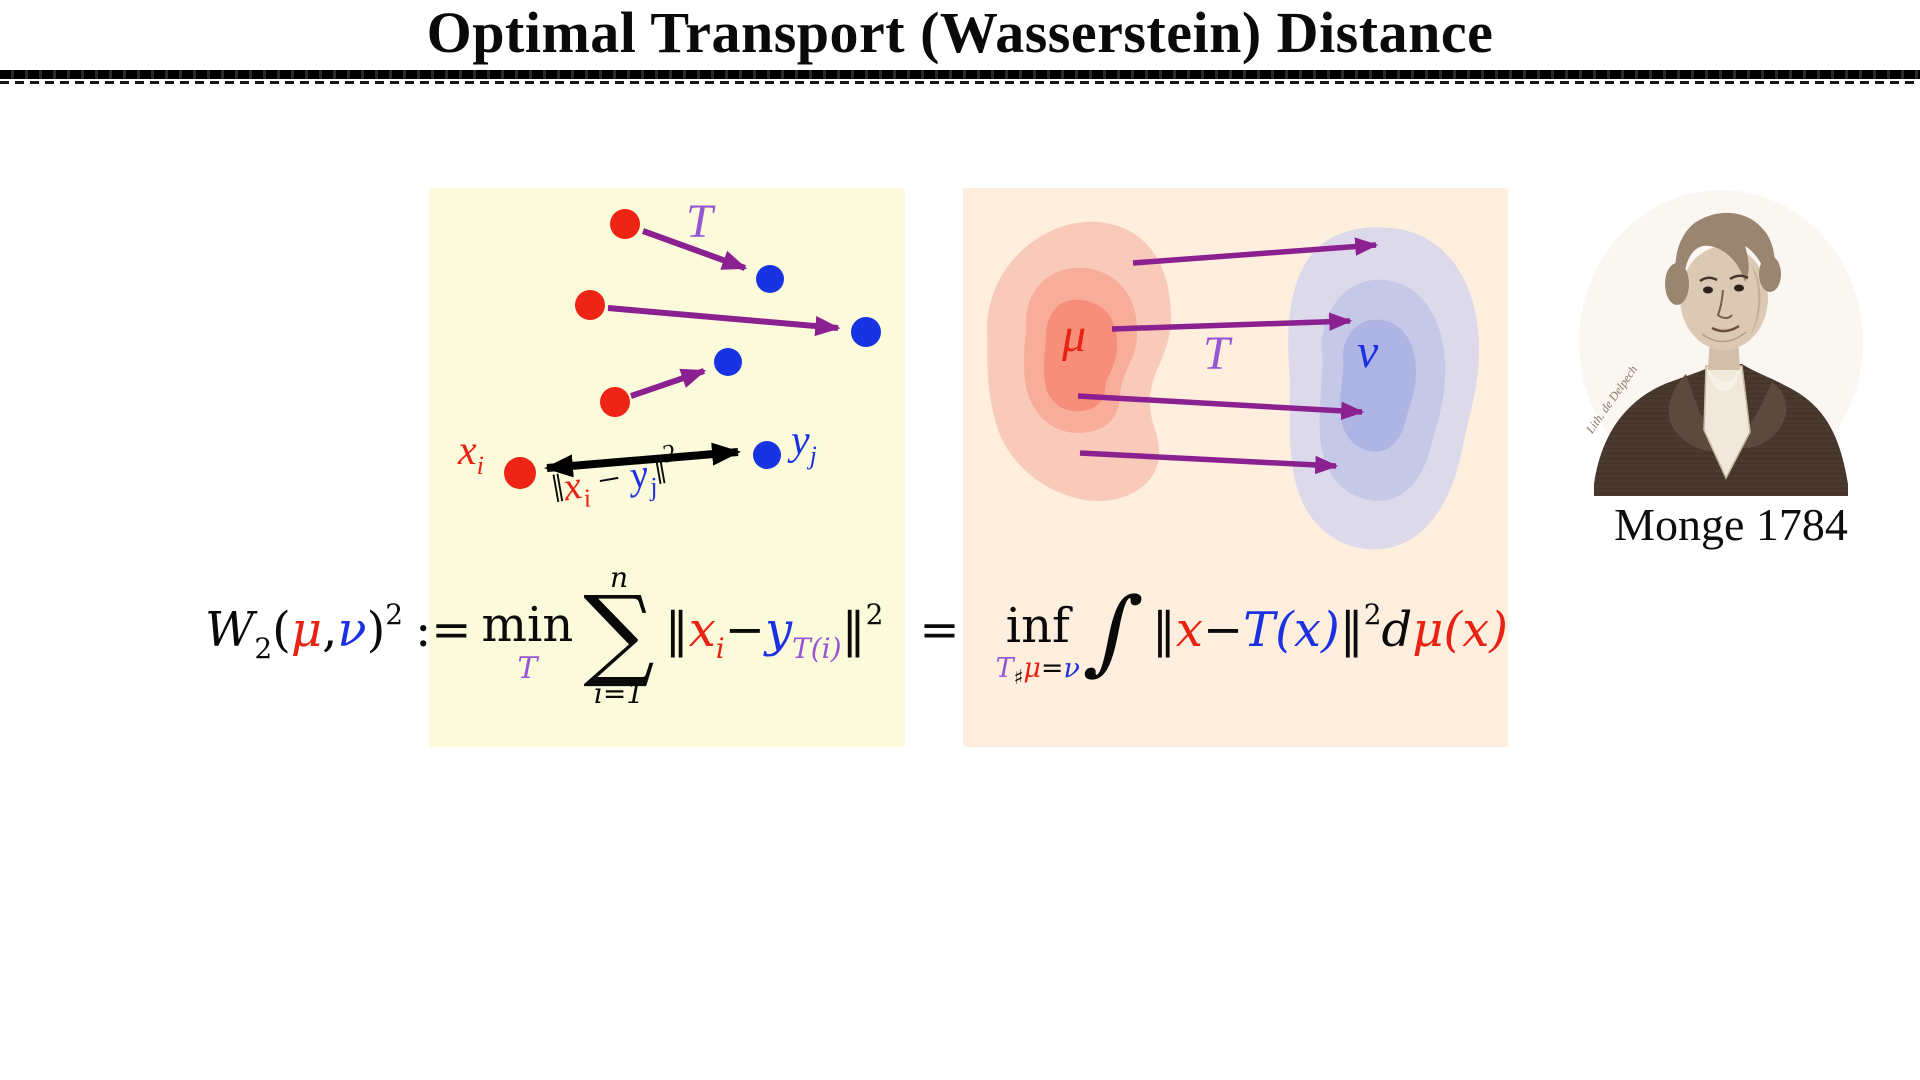  Describe the element at coordinates (676, 630) in the screenshot. I see `t1-bar-left: ‖` at that location.